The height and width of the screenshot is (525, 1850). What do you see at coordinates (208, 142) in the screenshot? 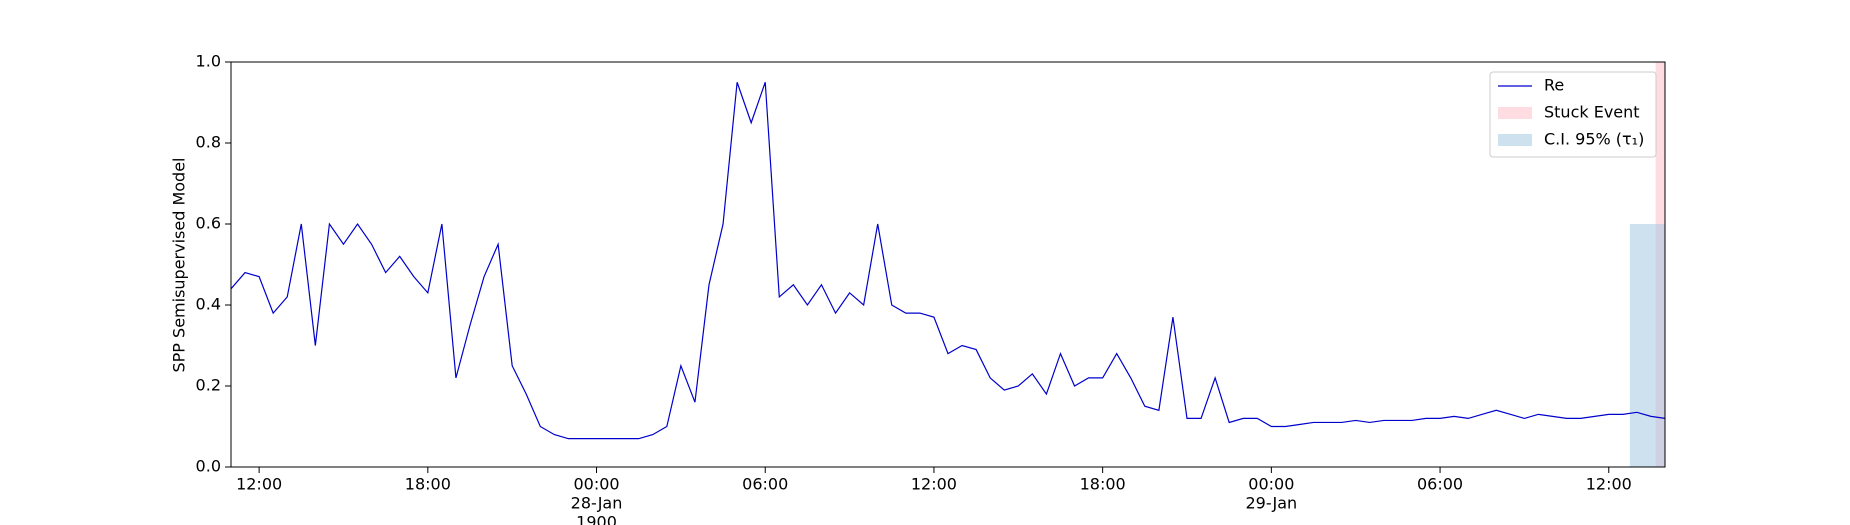
I see `y-tick-label: 0.8` at bounding box center [208, 142].